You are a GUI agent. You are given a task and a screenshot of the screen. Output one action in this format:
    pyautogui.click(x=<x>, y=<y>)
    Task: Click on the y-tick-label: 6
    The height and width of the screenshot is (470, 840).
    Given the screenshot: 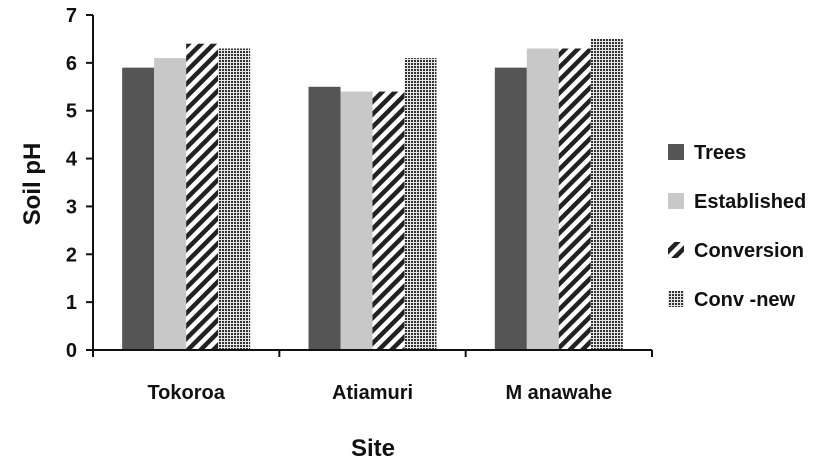 What is the action you would take?
    pyautogui.click(x=71, y=64)
    